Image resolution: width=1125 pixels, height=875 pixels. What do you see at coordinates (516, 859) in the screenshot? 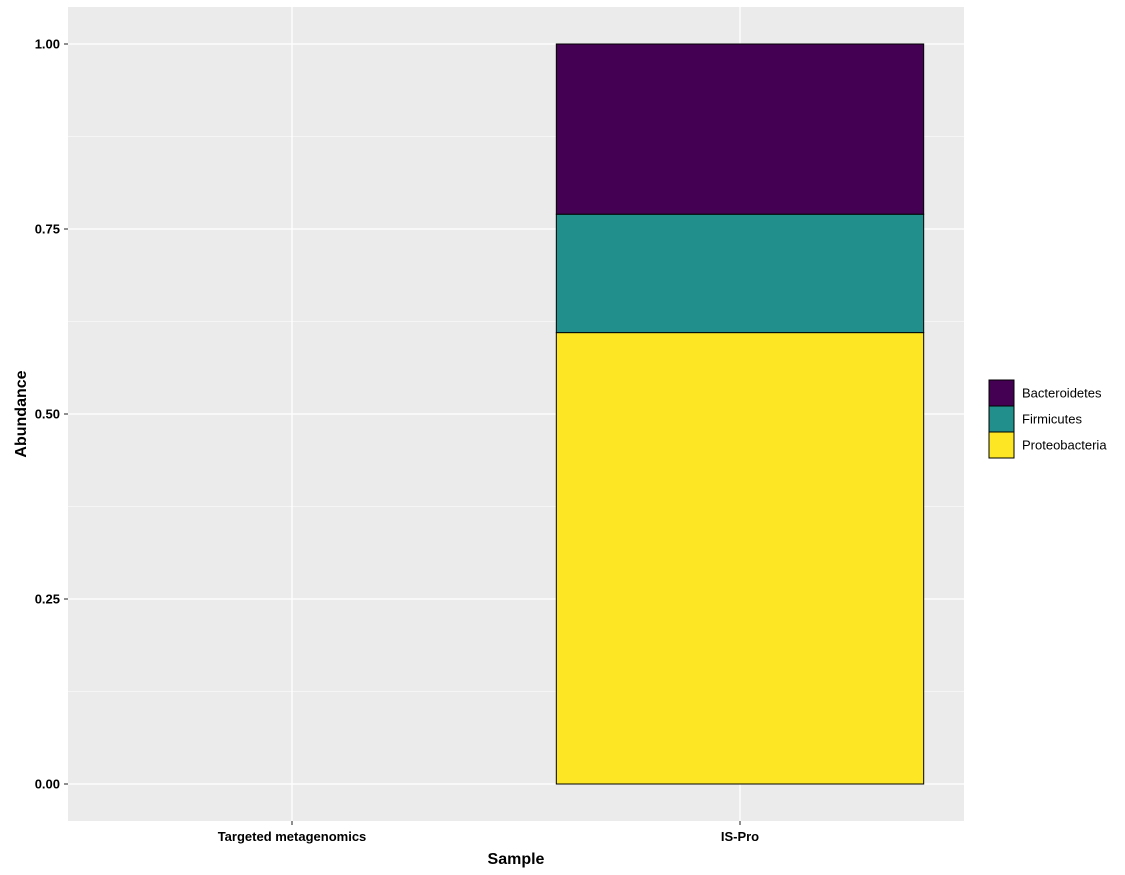
I see `x-axis-title: Sample` at bounding box center [516, 859].